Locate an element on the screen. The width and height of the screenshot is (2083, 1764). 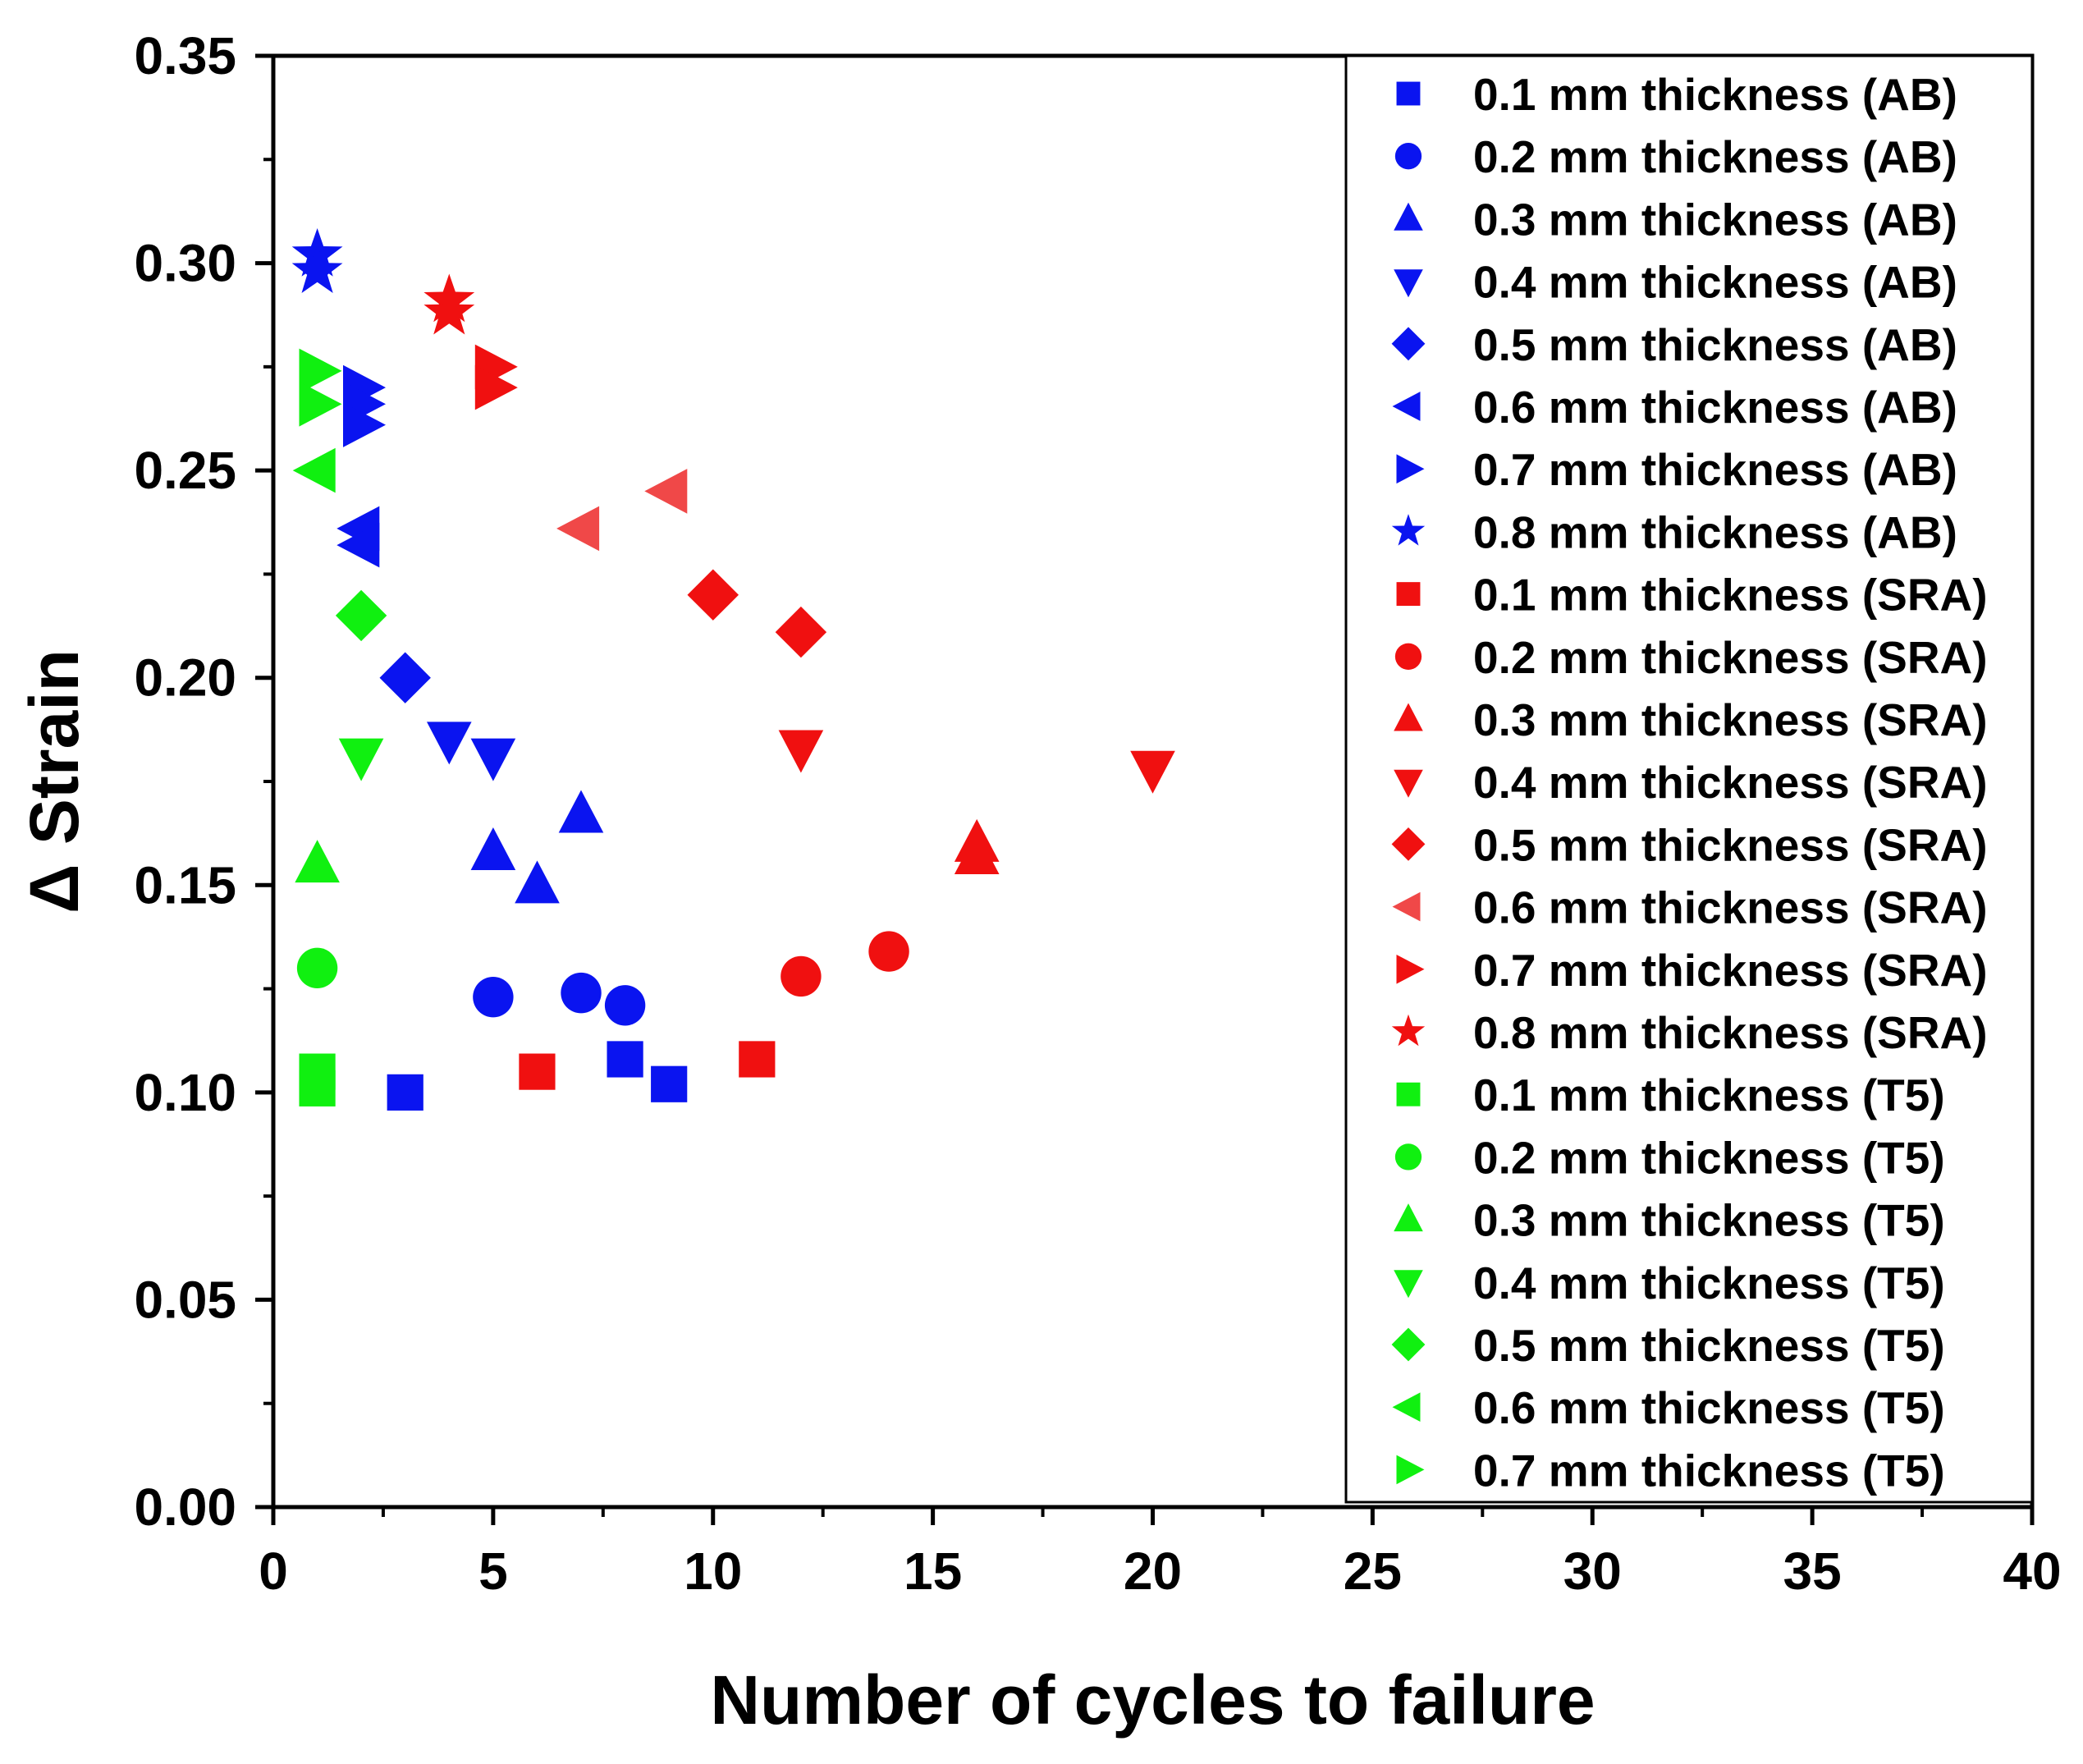
legend-label: 0.8 mm thickness (AB) is located at coordinates (1715, 531).